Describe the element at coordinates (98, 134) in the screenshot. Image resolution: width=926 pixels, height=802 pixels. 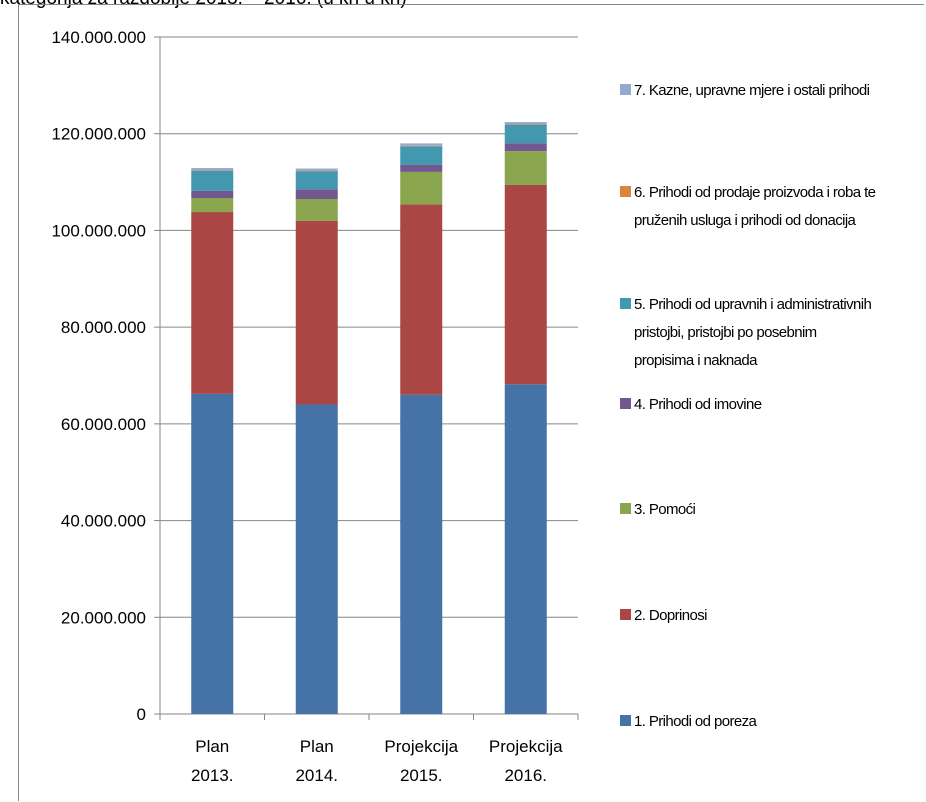
I see `y-tick-label: 120.000.000` at that location.